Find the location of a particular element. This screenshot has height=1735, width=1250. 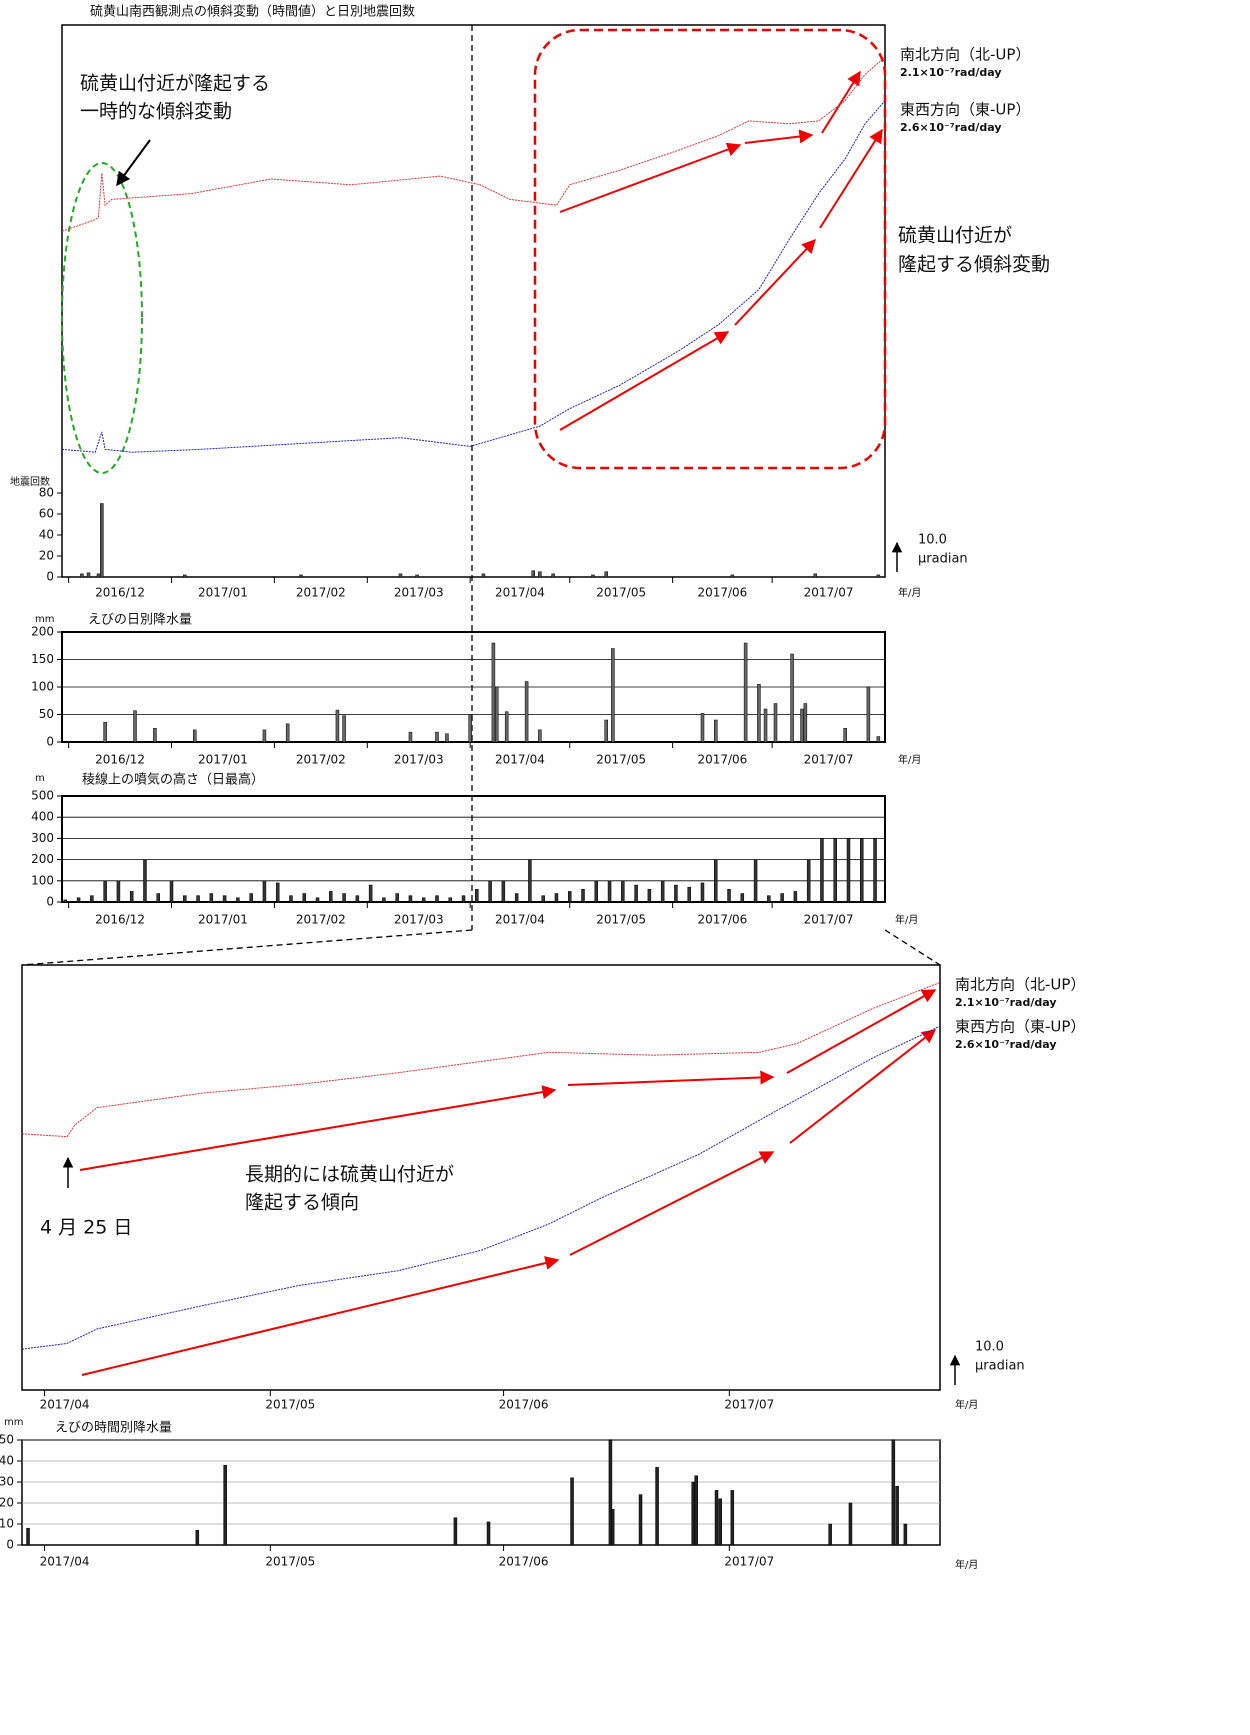

guide-line is located at coordinates (247, 947).